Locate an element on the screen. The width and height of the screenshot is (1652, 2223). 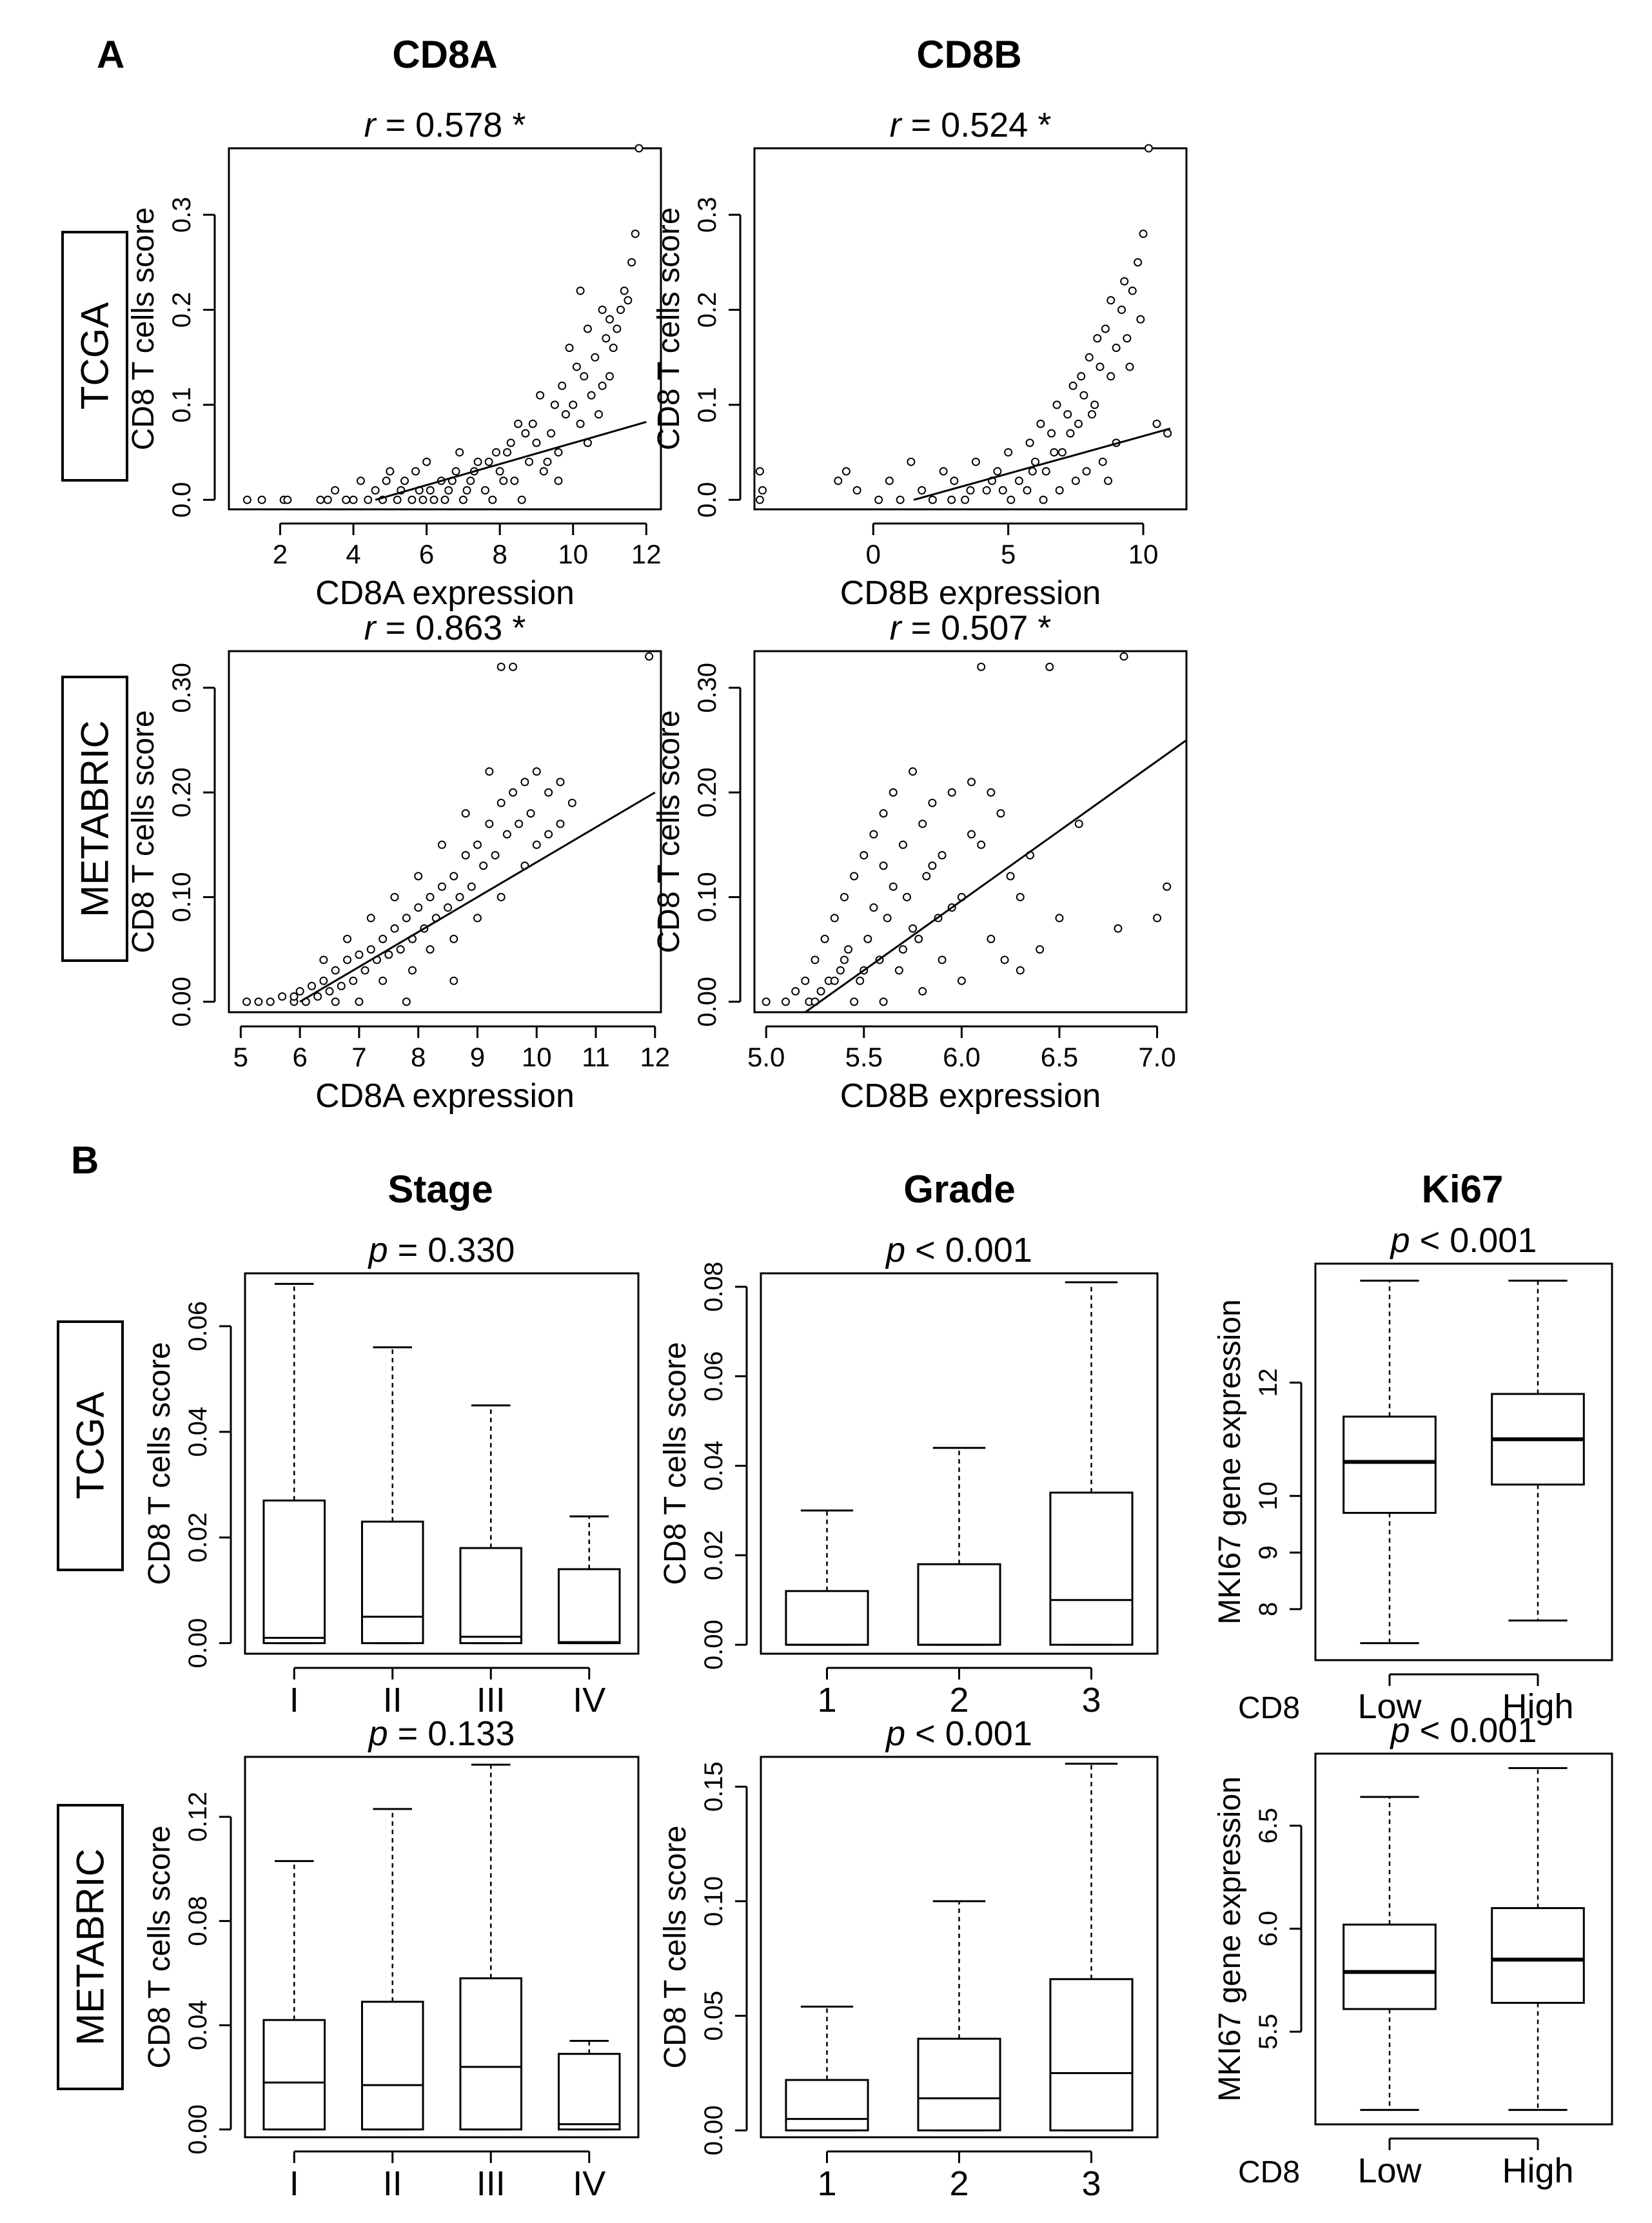
x-tick-label: 3 is located at coordinates (1091, 1700).